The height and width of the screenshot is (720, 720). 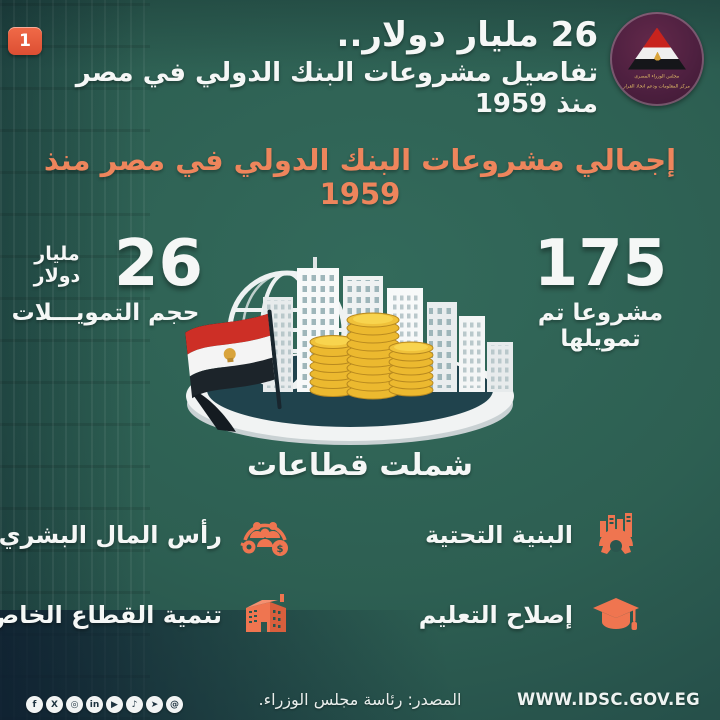 What do you see at coordinates (265, 615) in the screenshot?
I see `private-sector-icon` at bounding box center [265, 615].